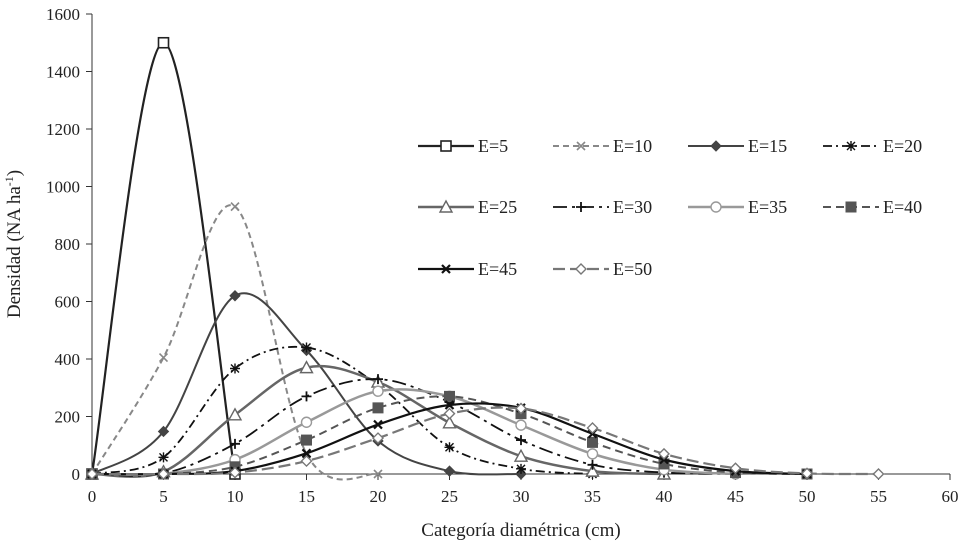 The height and width of the screenshot is (546, 966). I want to click on x-ticks: 0 5 10 15 20 25 30 35 40 45 50 55 60, so click(523, 490).